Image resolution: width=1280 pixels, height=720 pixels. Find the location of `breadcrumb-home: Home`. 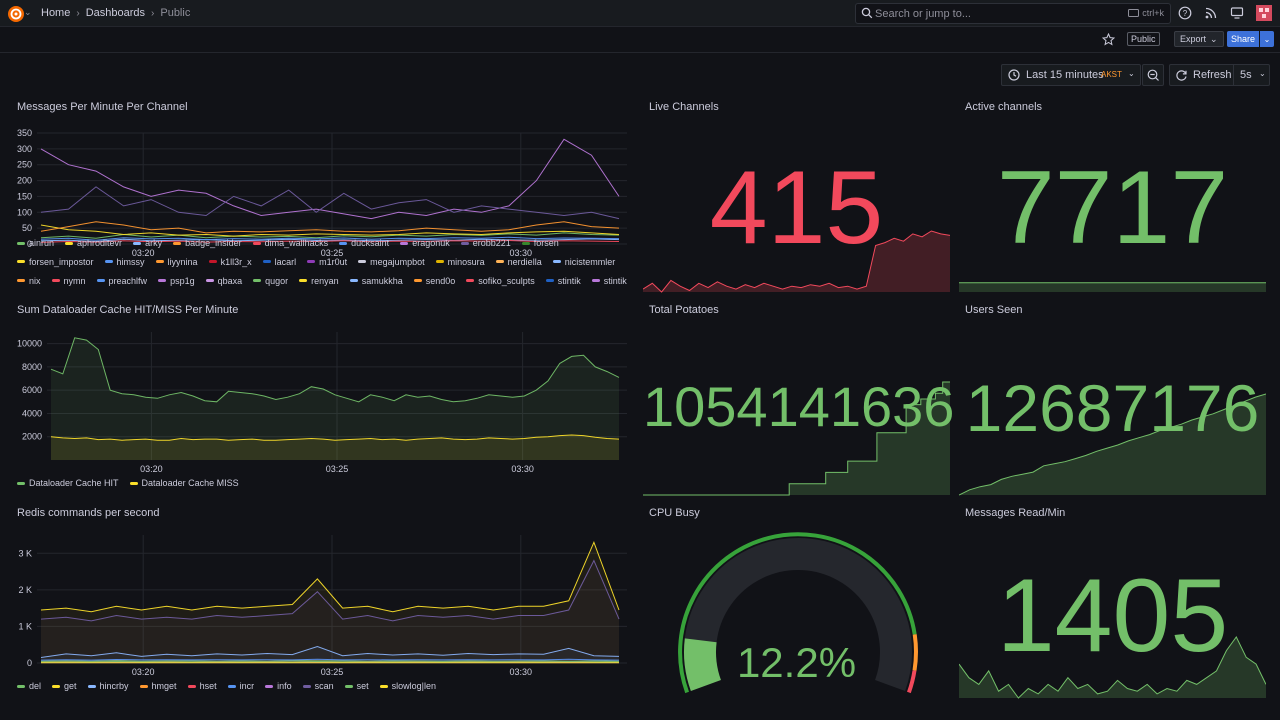

breadcrumb-home: Home is located at coordinates (56, 13).